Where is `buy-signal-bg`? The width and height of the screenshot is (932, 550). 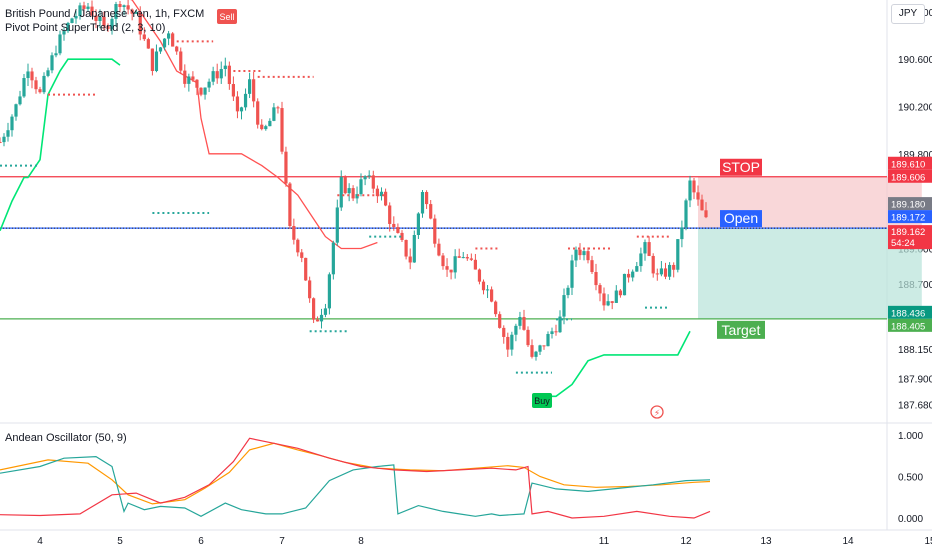 buy-signal-bg is located at coordinates (542, 400).